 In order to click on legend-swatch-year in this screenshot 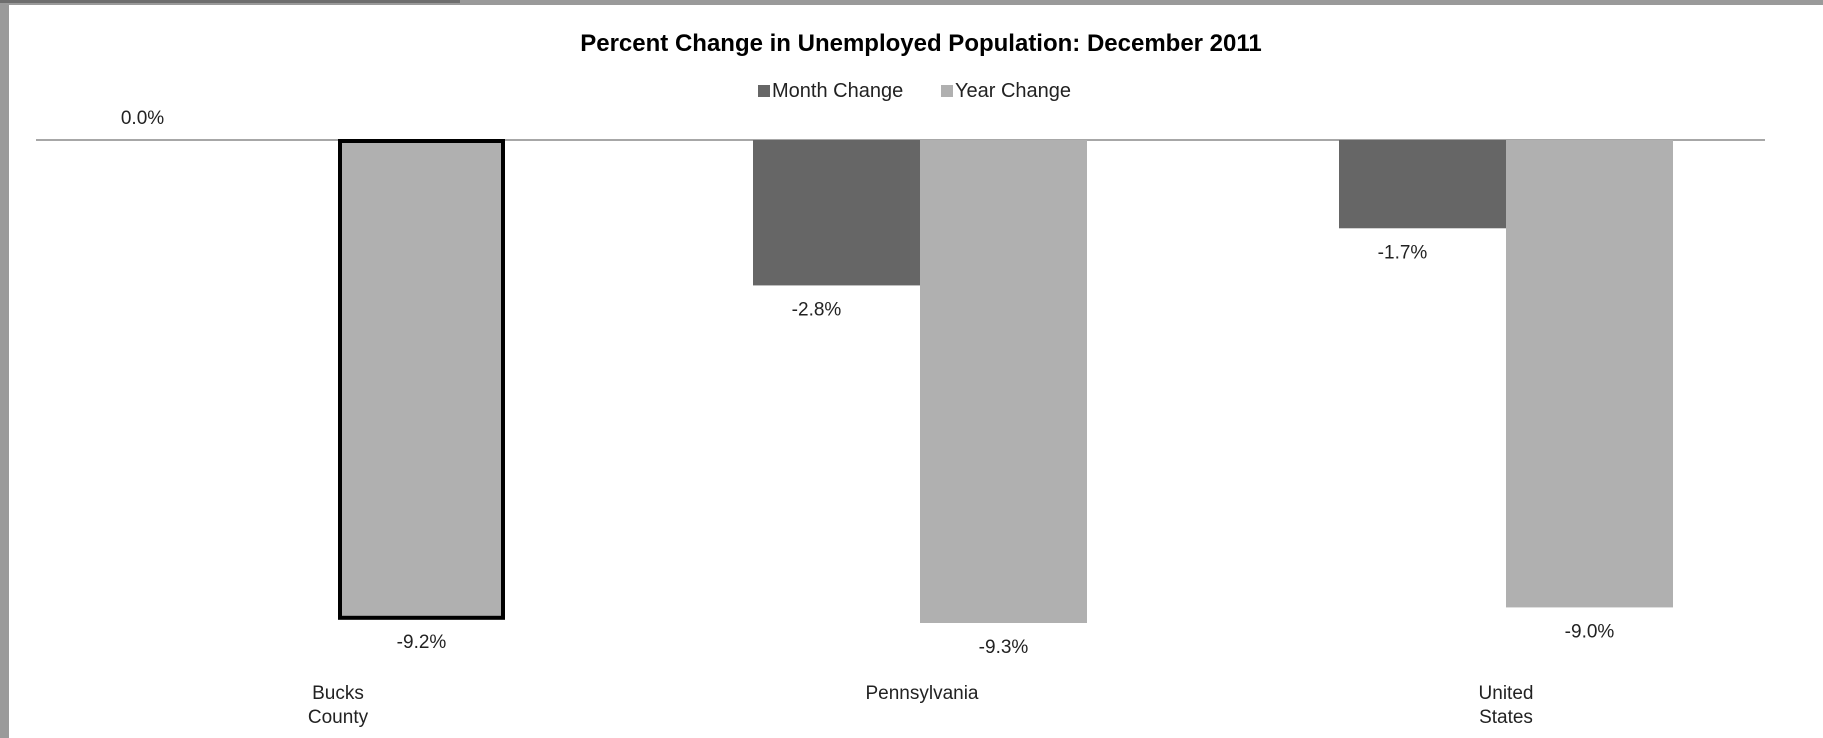, I will do `click(947, 91)`.